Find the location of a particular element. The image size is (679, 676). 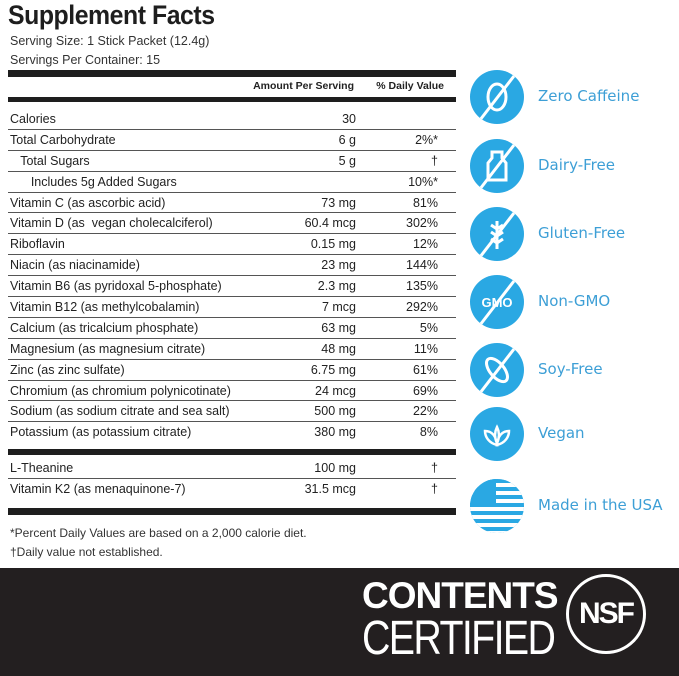

servings-per-container: Servings Per Container: 15 is located at coordinates (85, 60).